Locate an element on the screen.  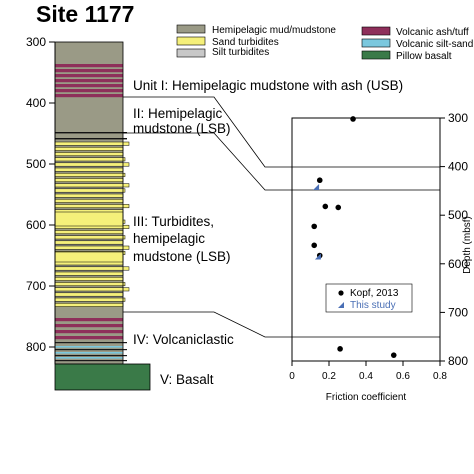
unit-3-label-line2: hemipelagic is located at coordinates (169, 238).